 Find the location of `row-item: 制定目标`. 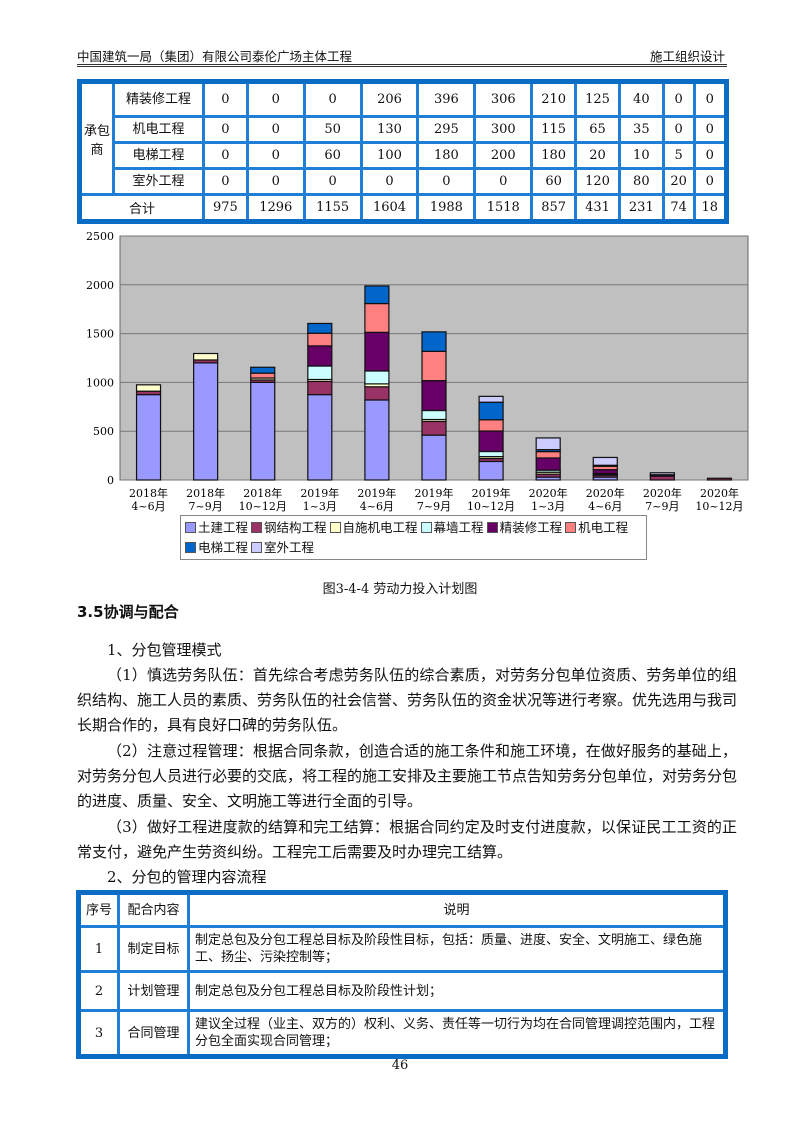

row-item: 制定目标 is located at coordinates (153, 949).